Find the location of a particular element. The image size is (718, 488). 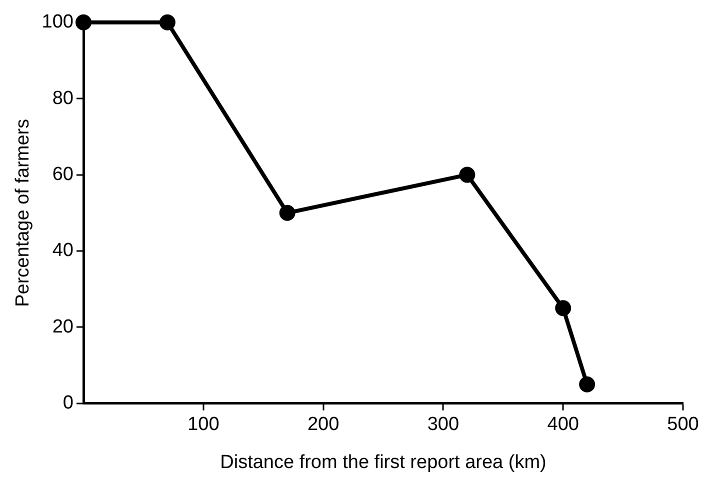

y-axis-title: Percentage of farmers is located at coordinates (23, 212).